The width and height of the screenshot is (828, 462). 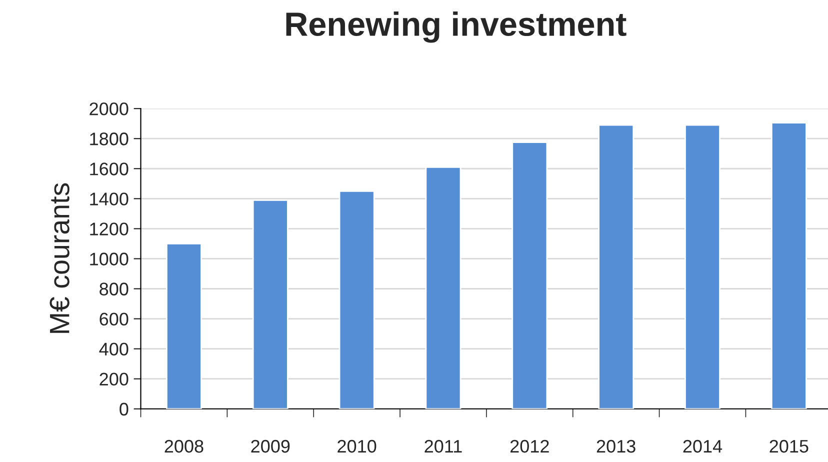 What do you see at coordinates (616, 446) in the screenshot?
I see `x-tick-label: 2013` at bounding box center [616, 446].